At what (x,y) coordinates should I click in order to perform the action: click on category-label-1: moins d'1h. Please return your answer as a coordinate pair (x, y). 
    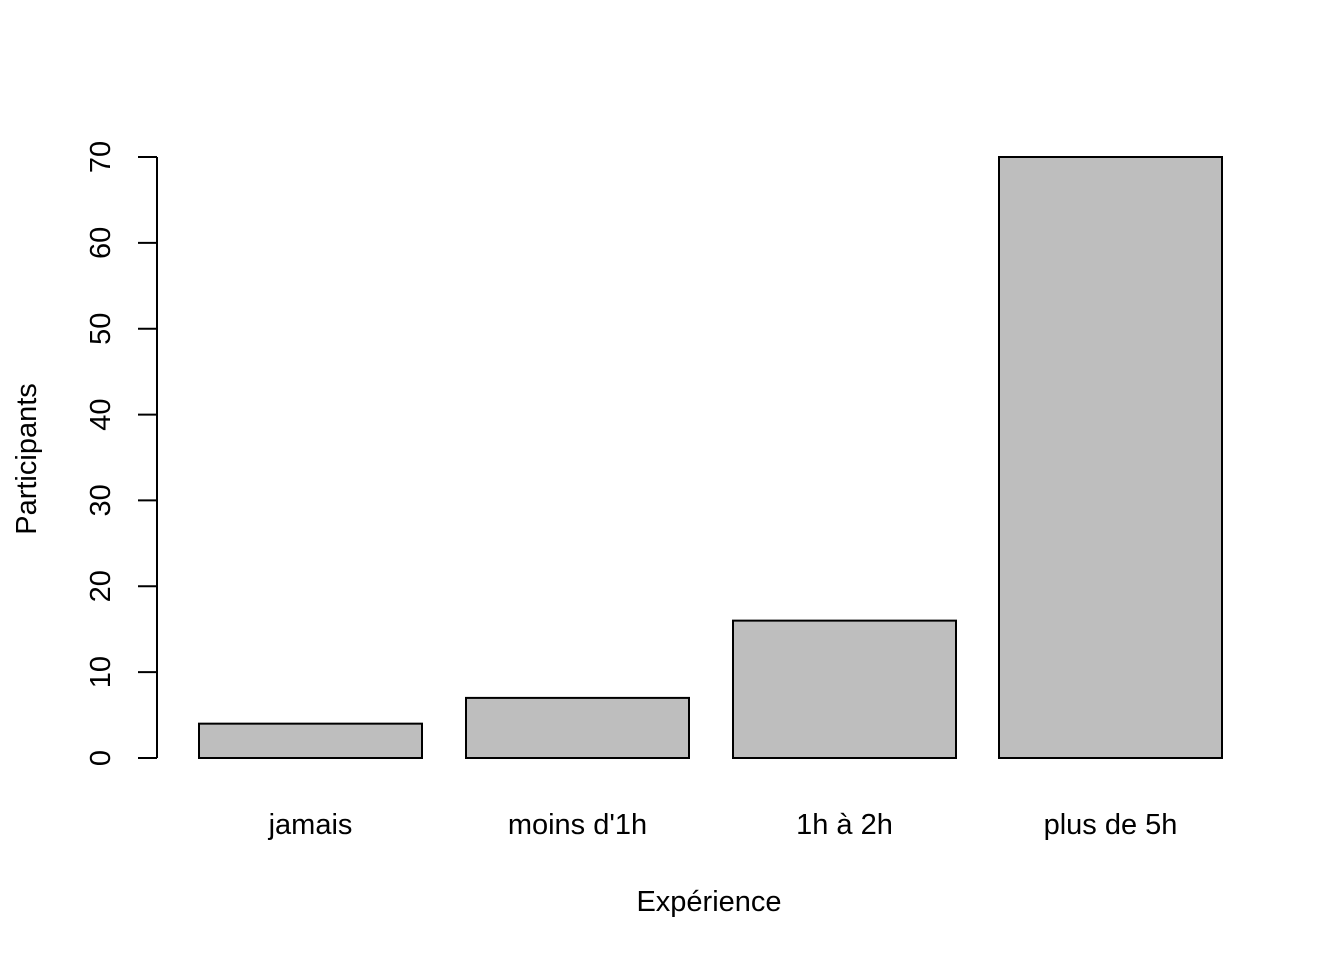
    Looking at the image, I should click on (577, 825).